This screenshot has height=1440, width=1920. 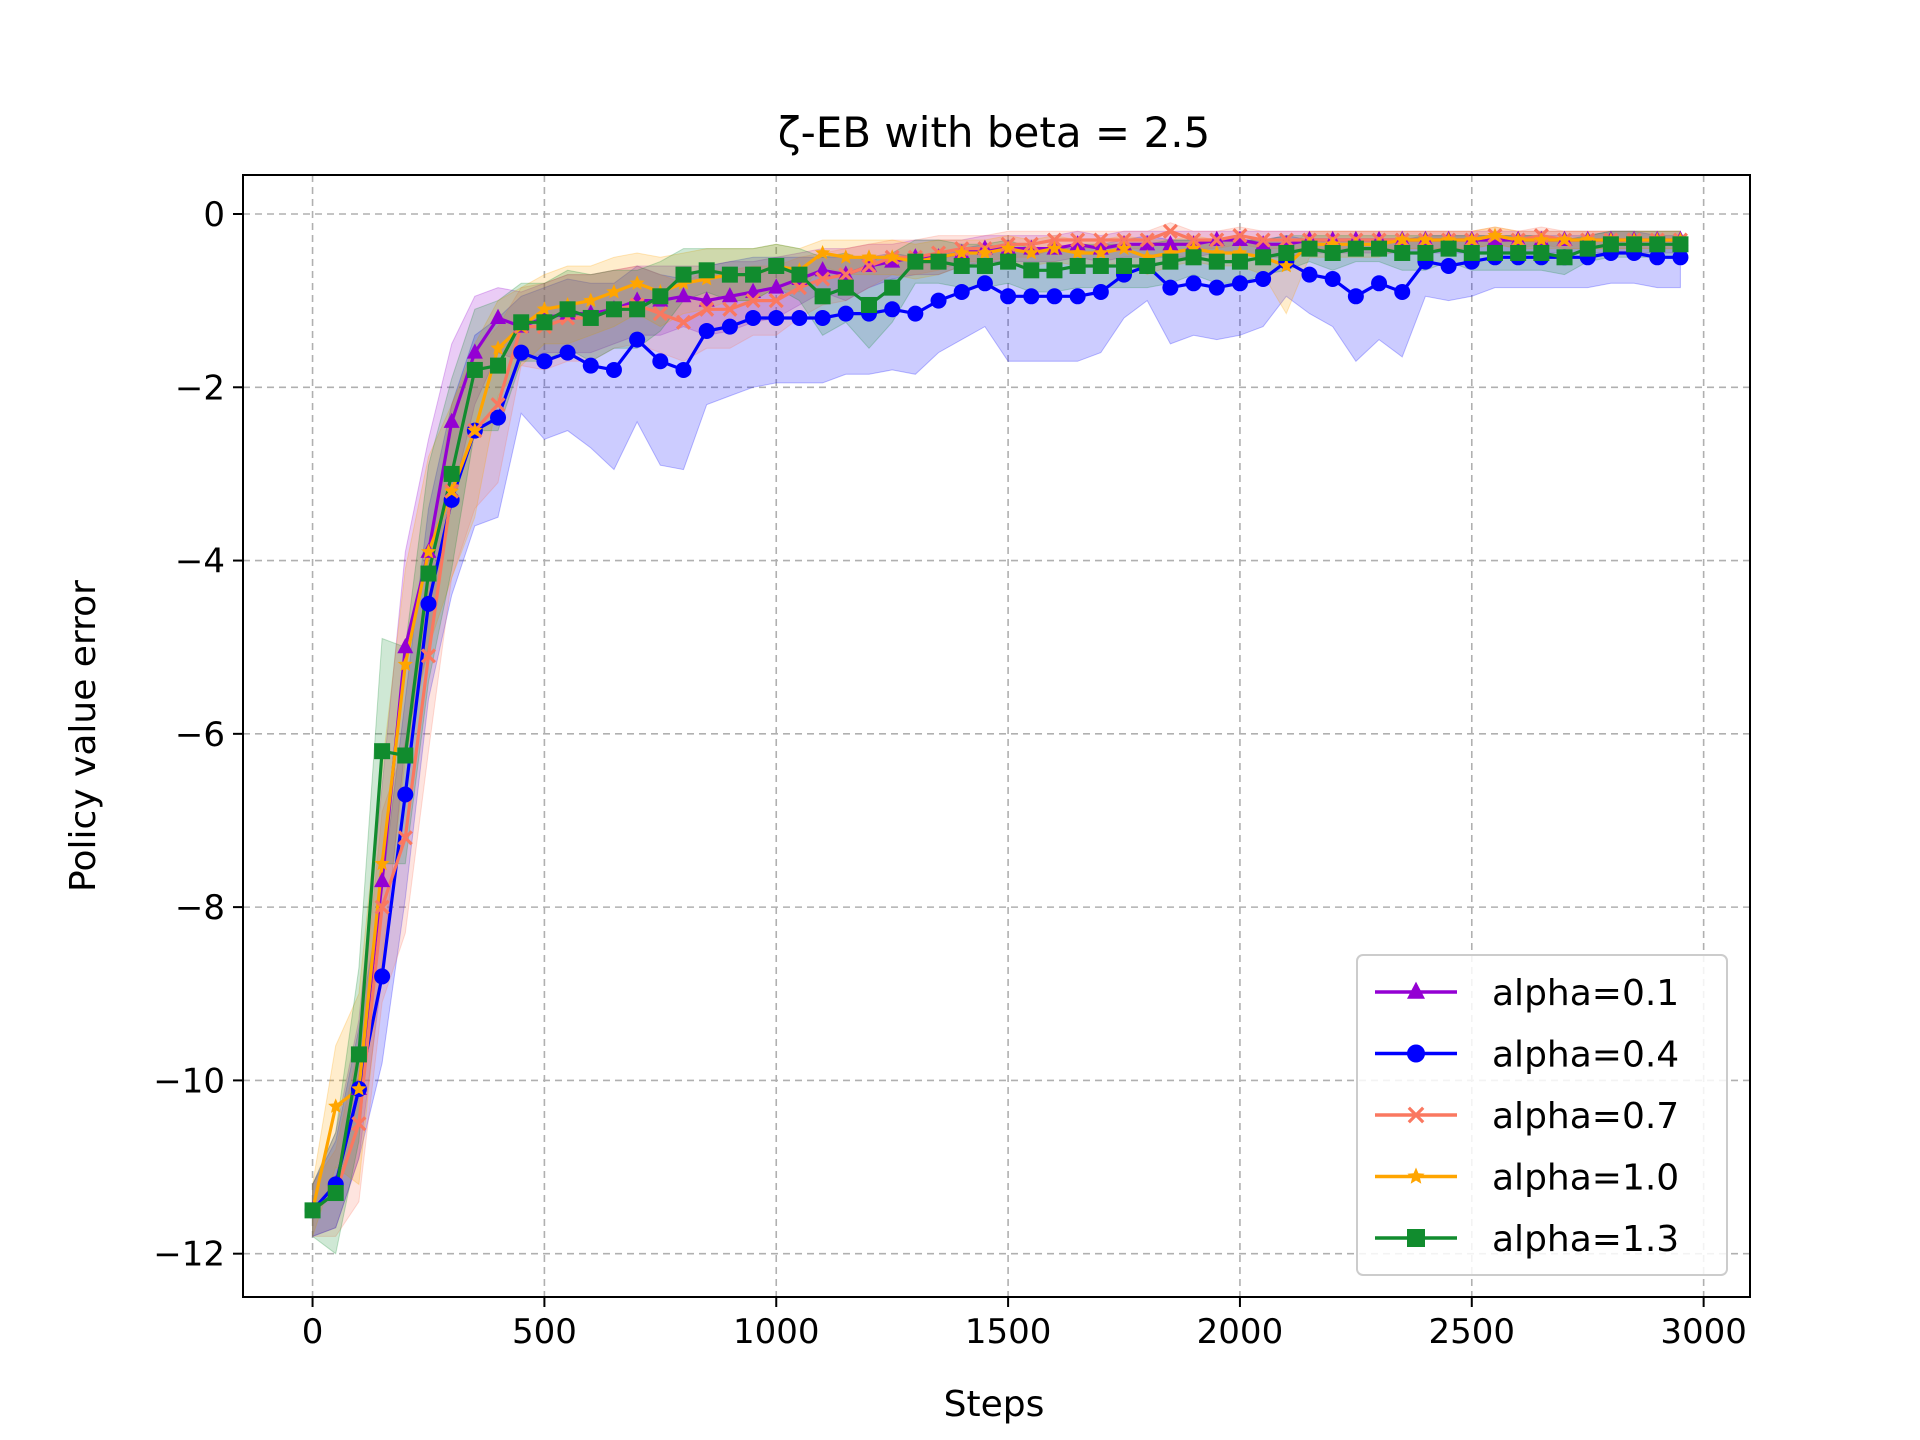 I want to click on y-tick-label: 0, so click(x=214, y=215).